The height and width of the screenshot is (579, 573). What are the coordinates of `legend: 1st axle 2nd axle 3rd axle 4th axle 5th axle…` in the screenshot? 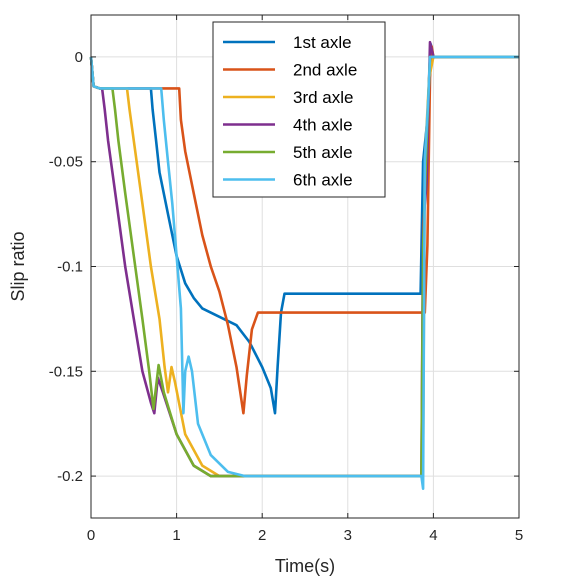 It's located at (299, 109).